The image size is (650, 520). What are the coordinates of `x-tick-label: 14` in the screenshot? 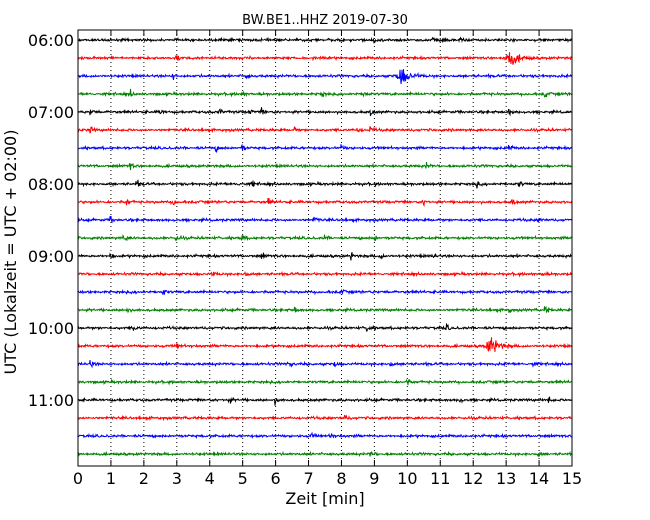 It's located at (539, 478).